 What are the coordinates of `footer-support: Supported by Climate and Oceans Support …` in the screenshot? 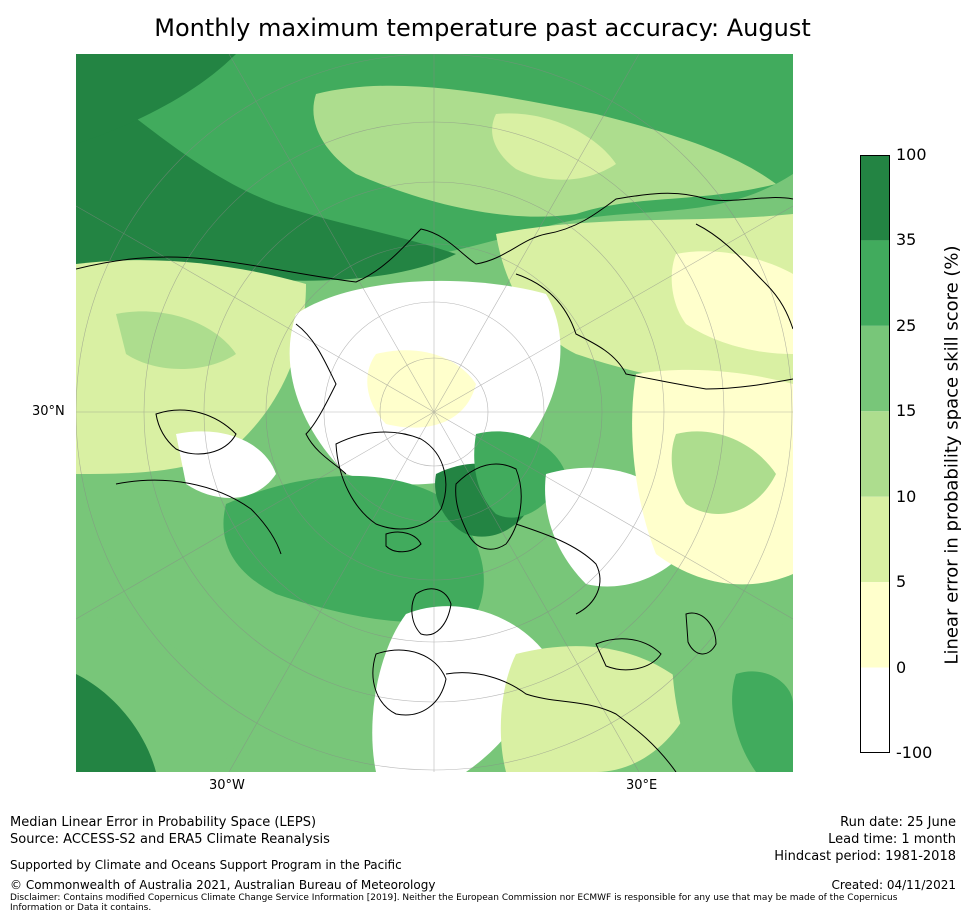 It's located at (206, 865).